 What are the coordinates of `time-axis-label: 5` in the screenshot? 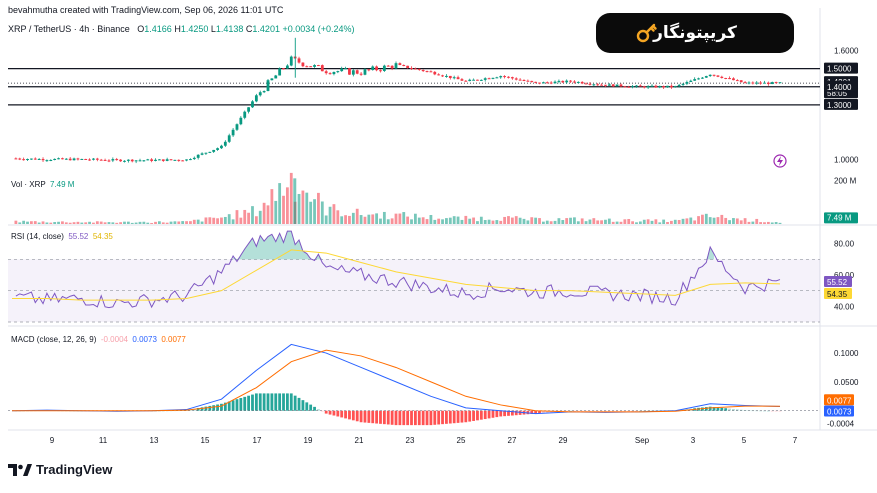 It's located at (744, 440).